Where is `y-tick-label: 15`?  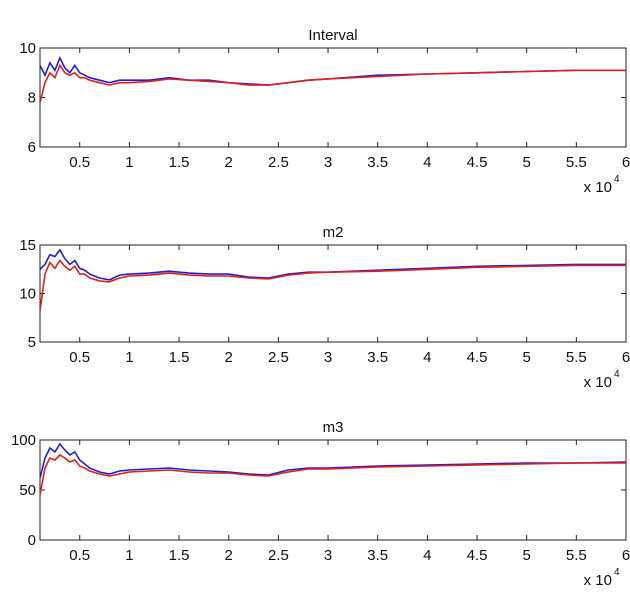 y-tick-label: 15 is located at coordinates (27, 245).